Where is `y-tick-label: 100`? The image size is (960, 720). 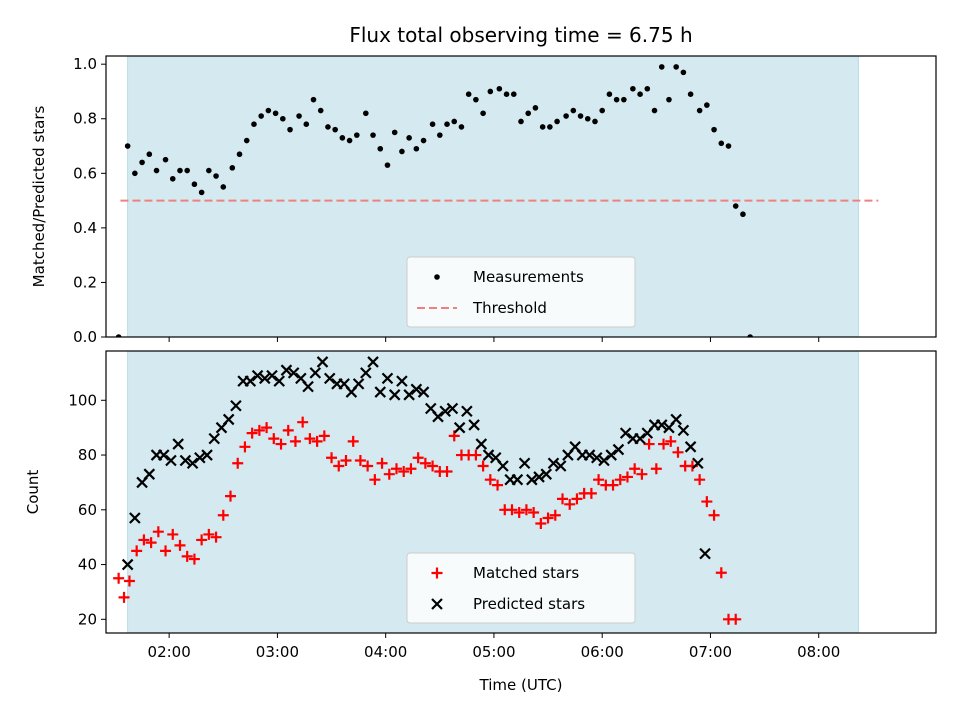
y-tick-label: 100 is located at coordinates (82, 400).